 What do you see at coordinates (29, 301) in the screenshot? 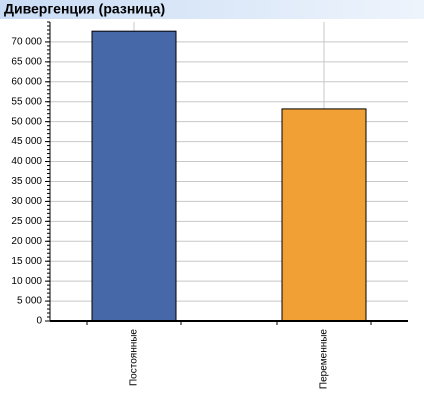
I see `y-tick-label: 5 000` at bounding box center [29, 301].